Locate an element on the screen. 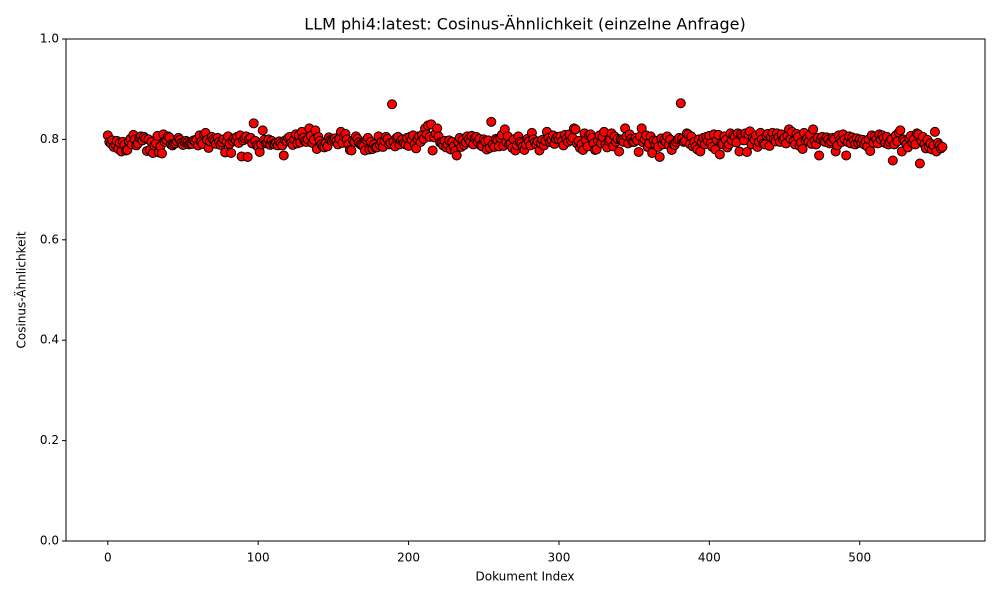  x-tick-label: 300 is located at coordinates (559, 558).